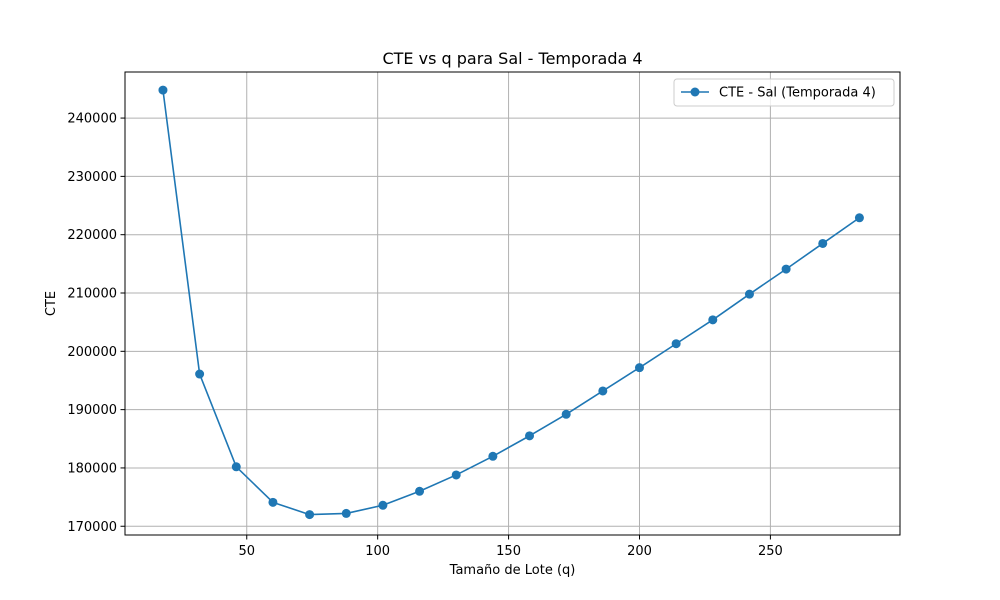 Image resolution: width=1000 pixels, height=600 pixels. I want to click on legend-box, so click(784, 92).